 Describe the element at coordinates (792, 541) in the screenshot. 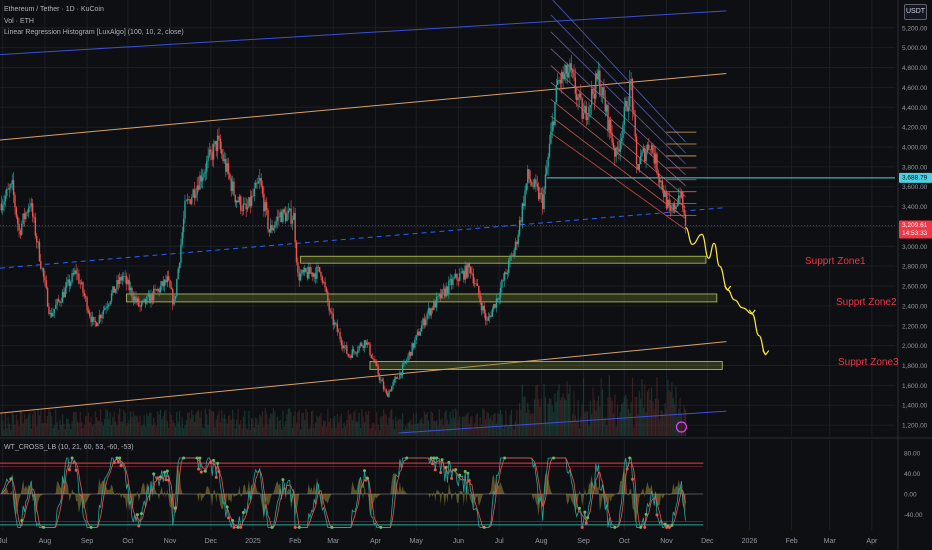

I see `time-tick-label: Feb` at that location.